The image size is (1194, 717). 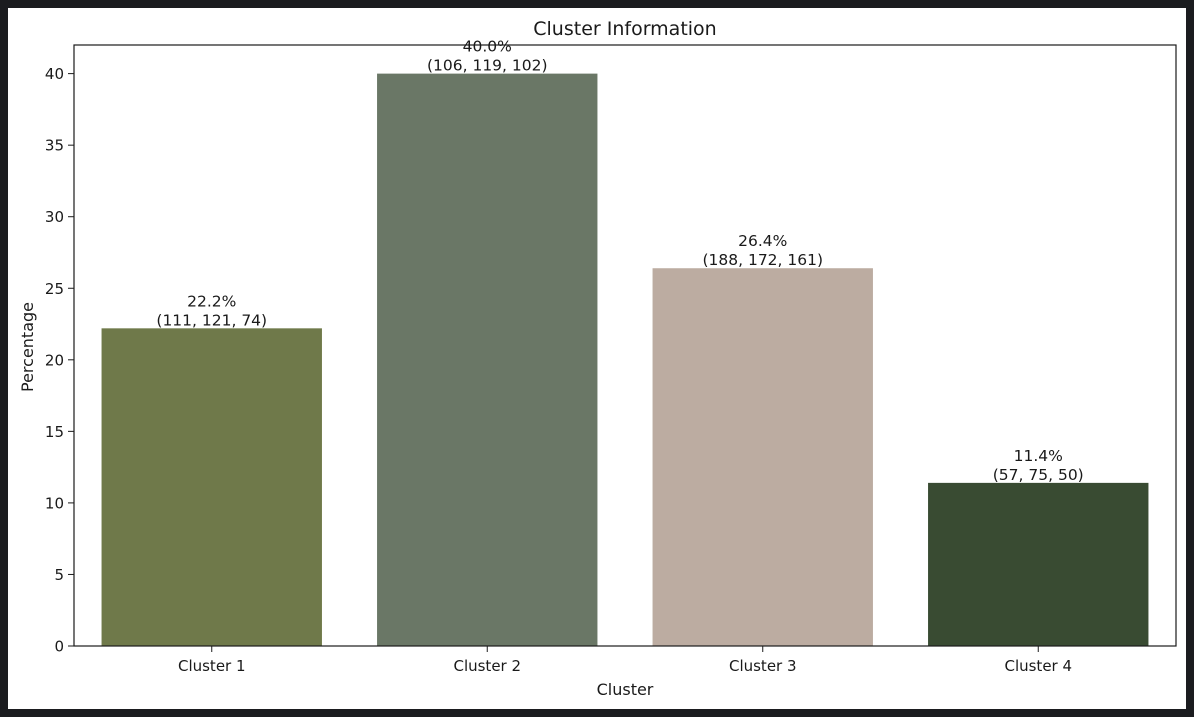 What do you see at coordinates (1038, 666) in the screenshot?
I see `x-tick-label: Cluster 4` at bounding box center [1038, 666].